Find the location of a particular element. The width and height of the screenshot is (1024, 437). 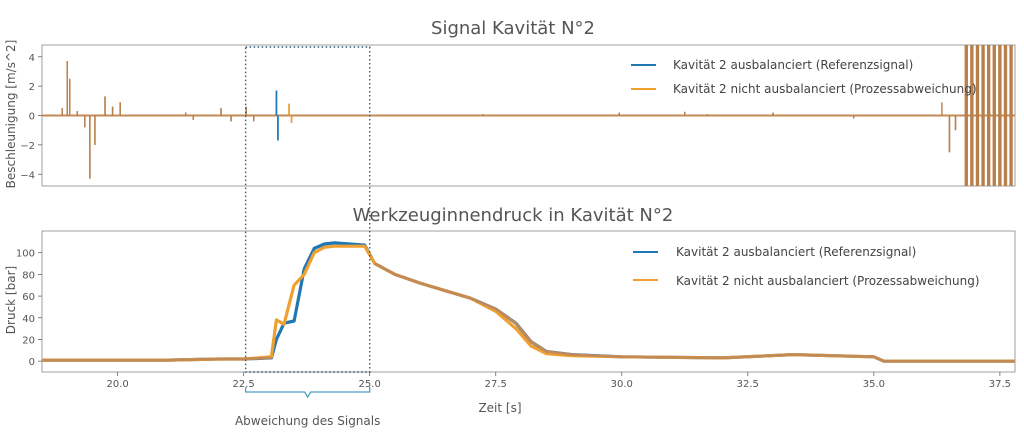

x-tick-label: 25.0 is located at coordinates (370, 384).